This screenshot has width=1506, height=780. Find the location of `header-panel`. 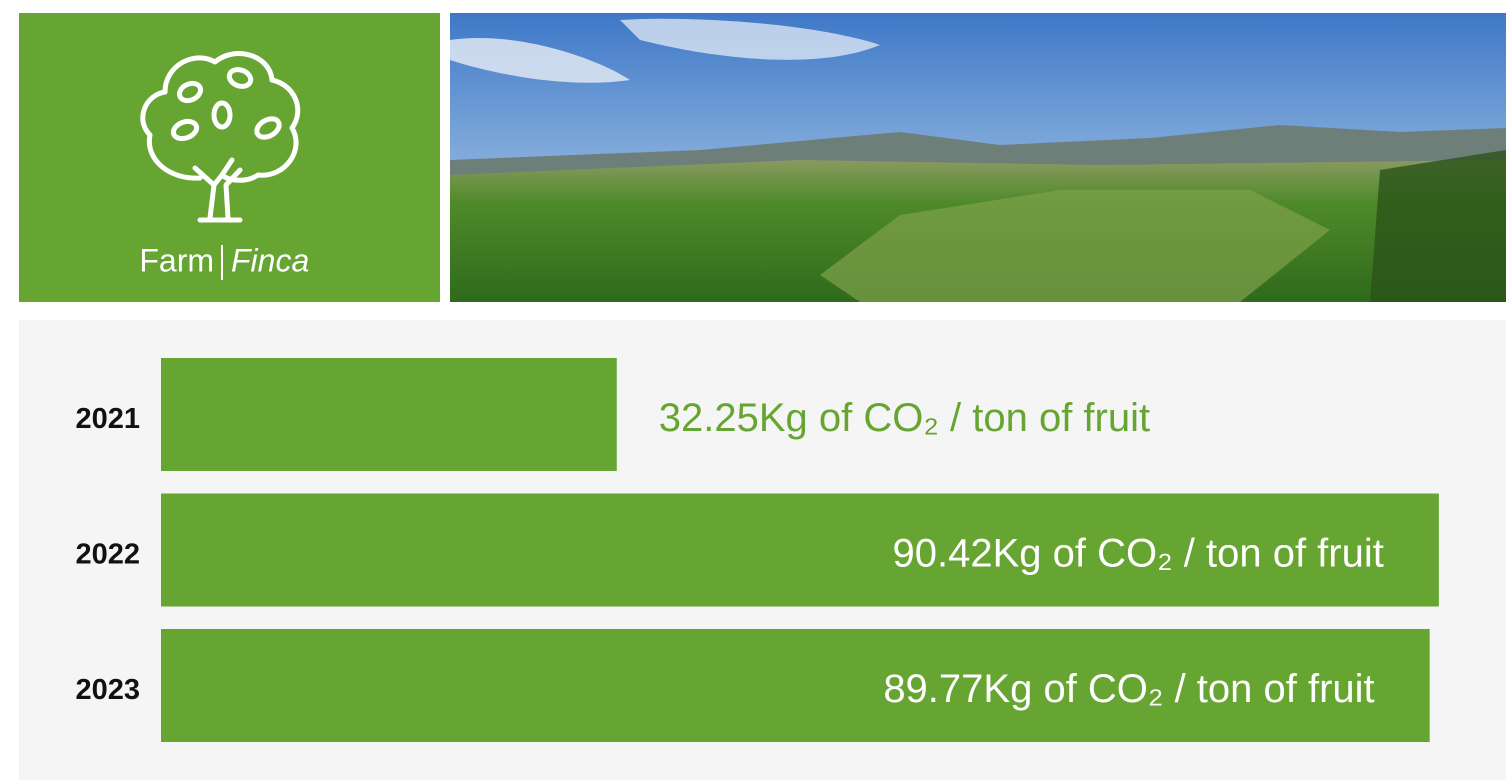

header-panel is located at coordinates (229, 157).